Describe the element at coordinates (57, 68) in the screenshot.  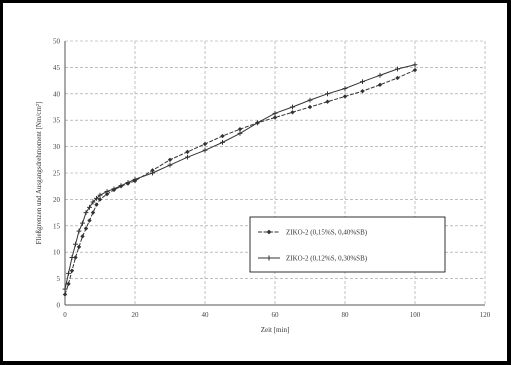
I see `y-tick-label: 45` at that location.